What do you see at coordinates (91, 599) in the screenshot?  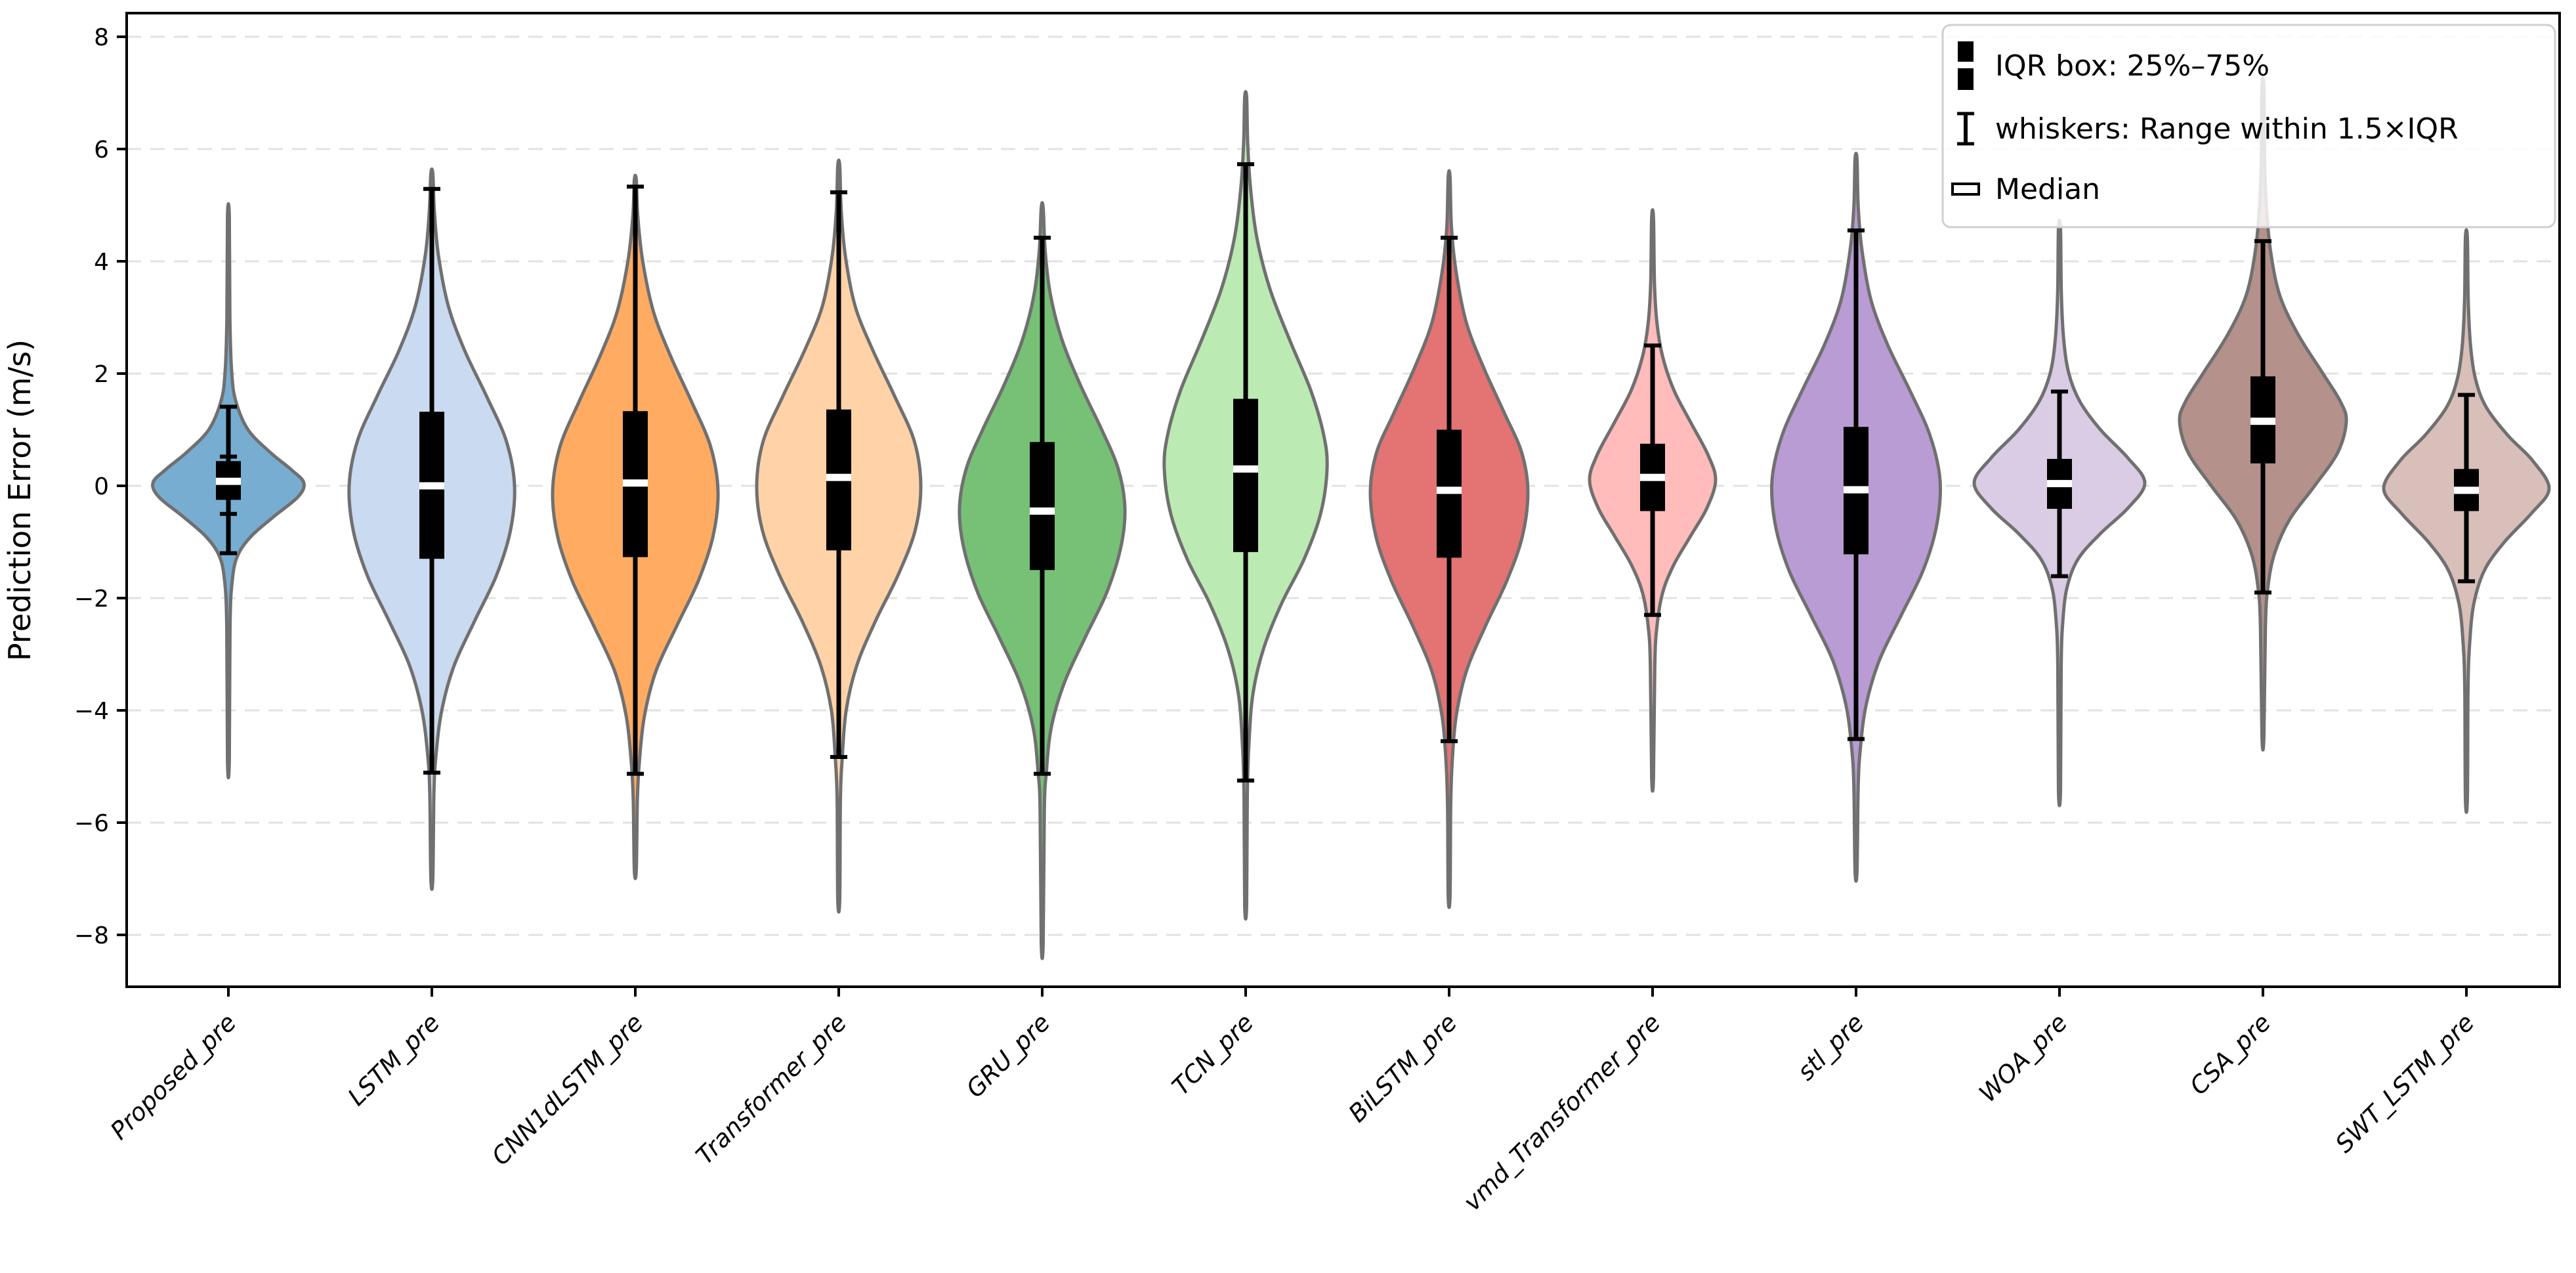 I see `y-tick-label--2: −2` at bounding box center [91, 599].